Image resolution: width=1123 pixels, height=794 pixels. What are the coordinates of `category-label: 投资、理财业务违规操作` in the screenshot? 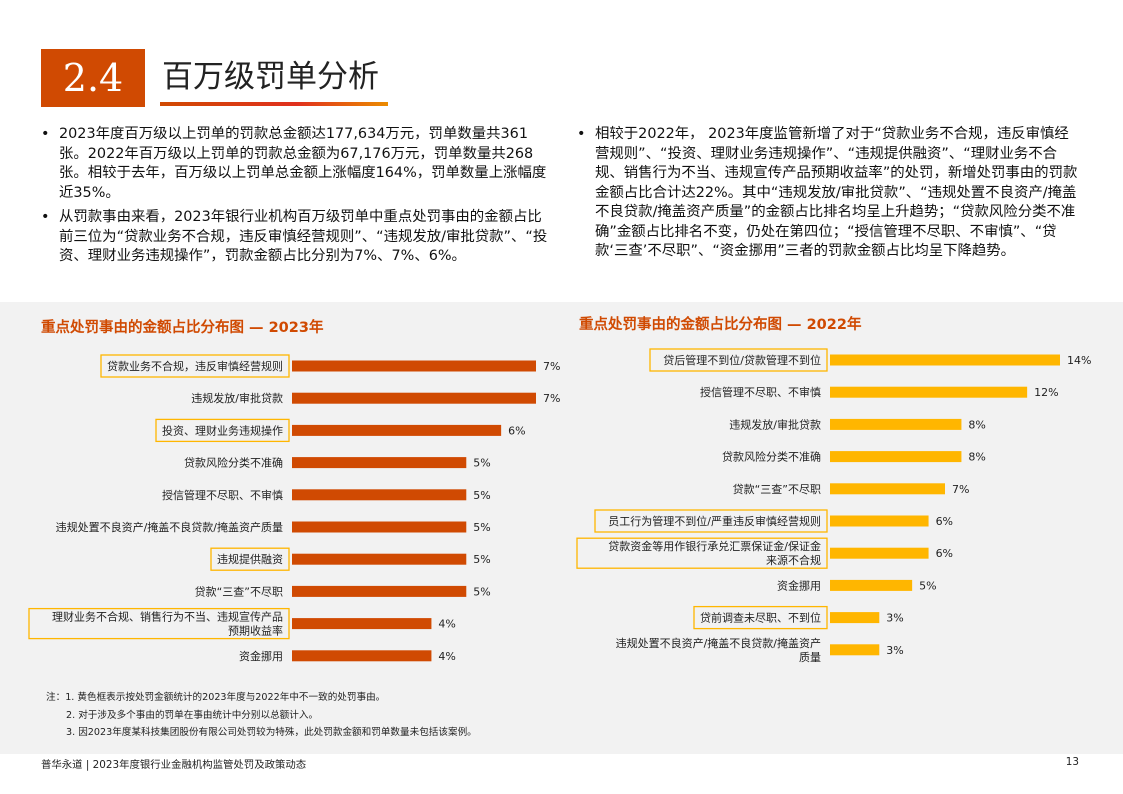 It's located at (222, 430).